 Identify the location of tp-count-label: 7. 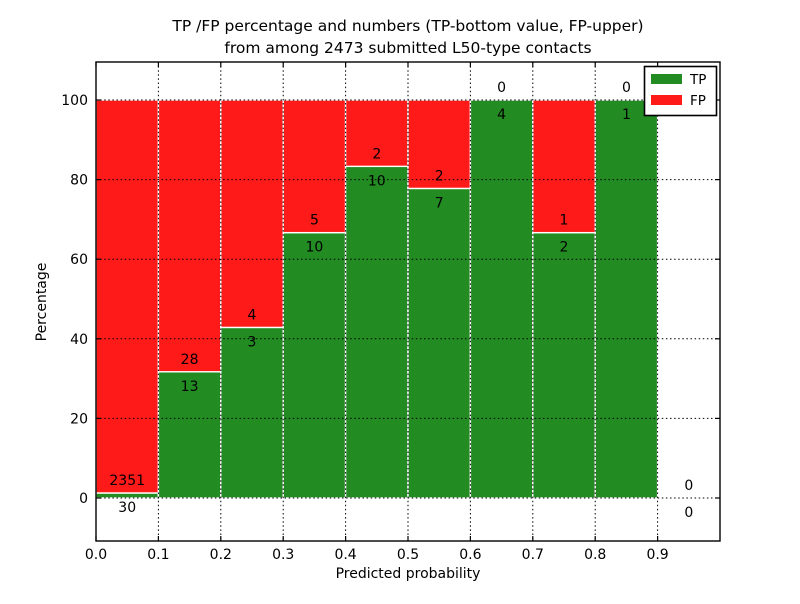
(439, 203).